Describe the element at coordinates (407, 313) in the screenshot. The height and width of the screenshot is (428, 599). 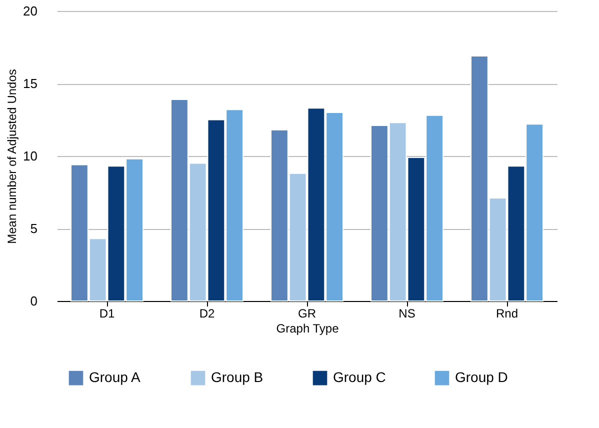
I see `x-tick-label: NS` at that location.